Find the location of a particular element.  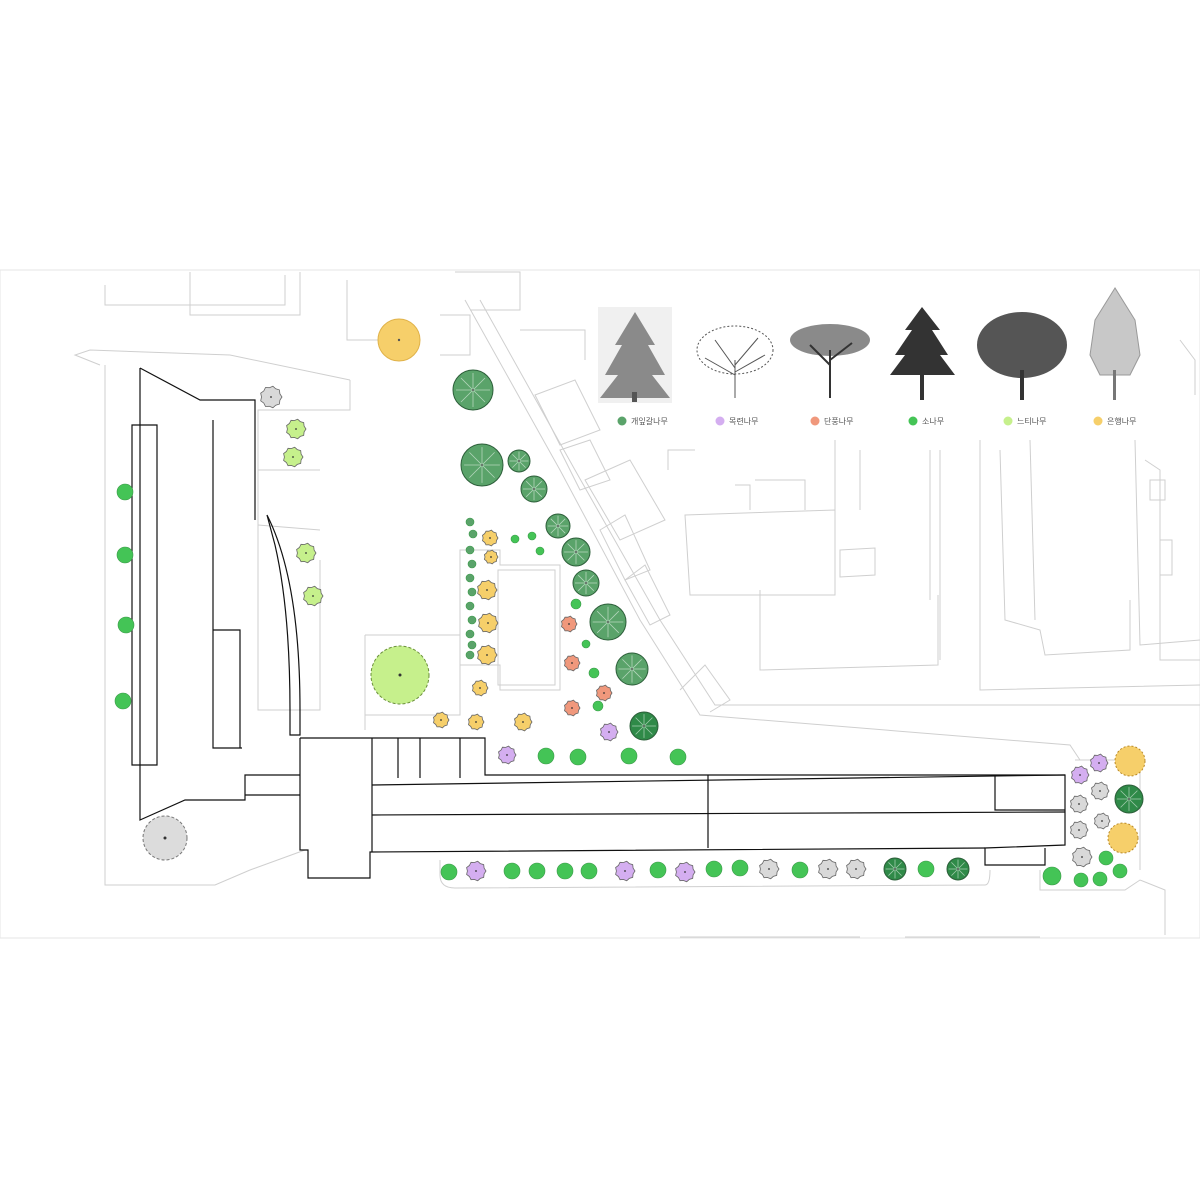

legend-dot-gaeip is located at coordinates (622, 421).